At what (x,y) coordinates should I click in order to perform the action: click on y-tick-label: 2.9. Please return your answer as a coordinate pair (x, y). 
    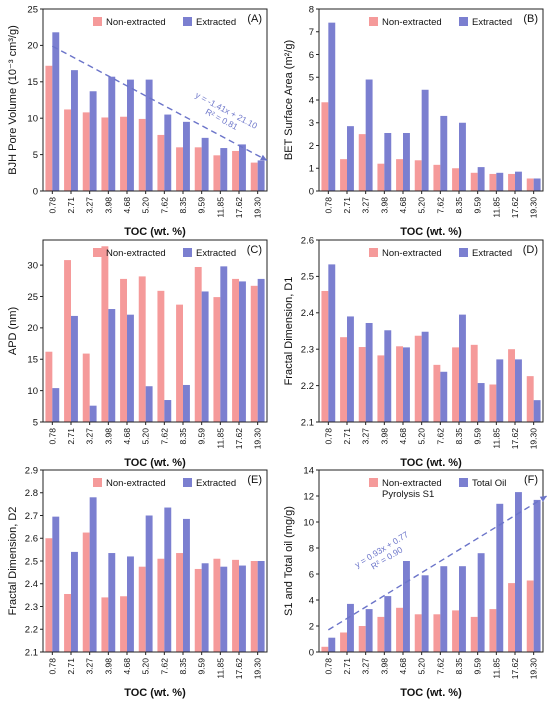
    Looking at the image, I should click on (31, 470).